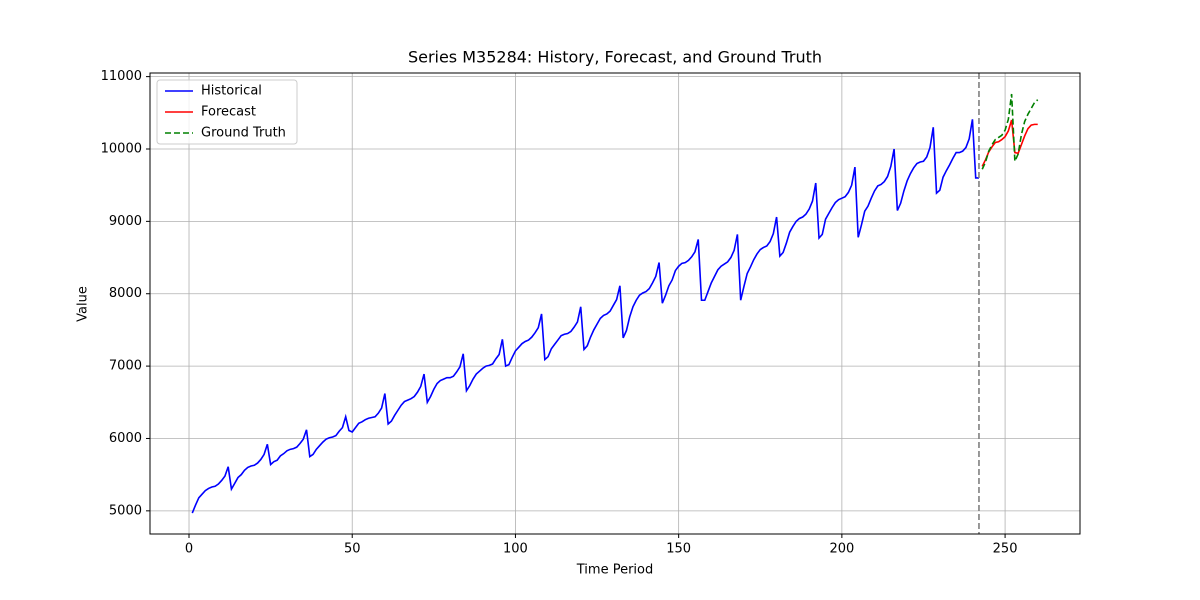 The image size is (1200, 600). What do you see at coordinates (189, 549) in the screenshot?
I see `x-tick-label: 0` at bounding box center [189, 549].